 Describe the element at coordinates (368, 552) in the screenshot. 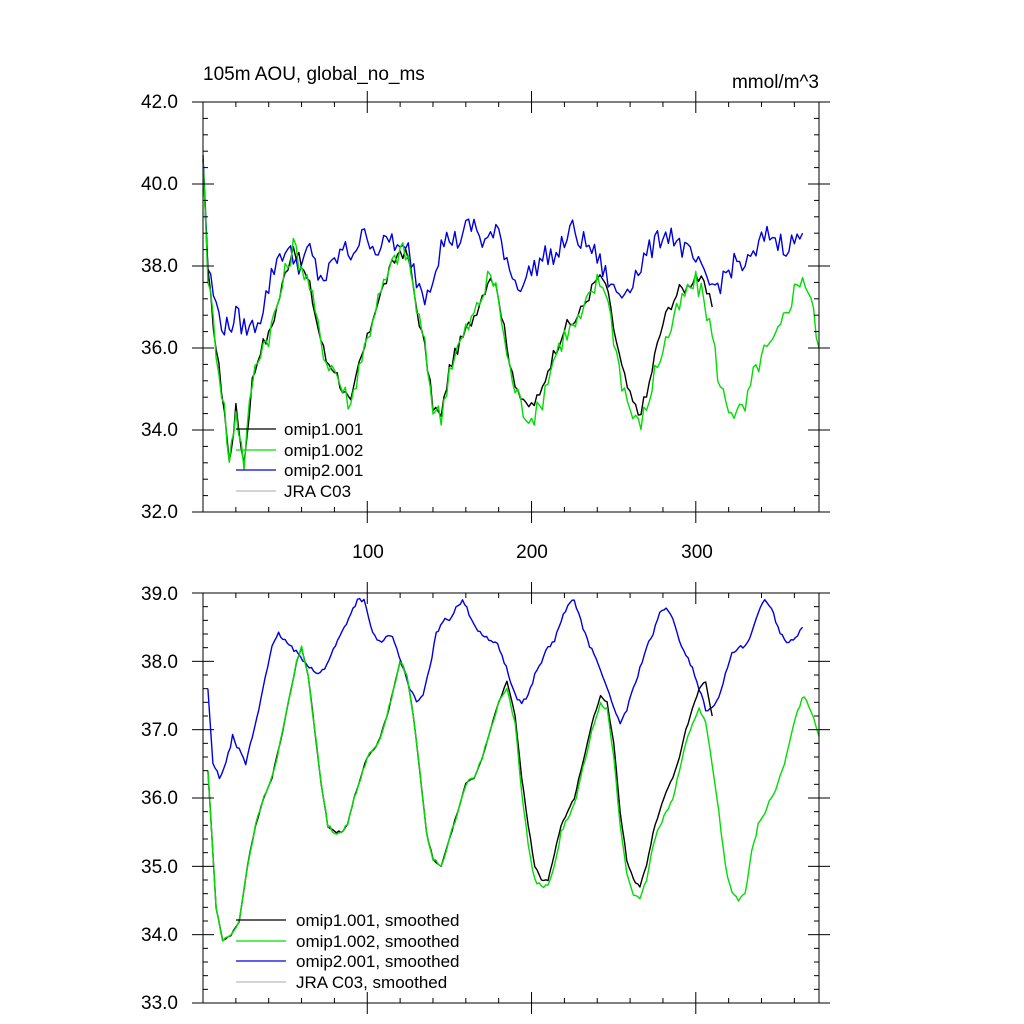

I see `top-x-tick-label: 100` at that location.